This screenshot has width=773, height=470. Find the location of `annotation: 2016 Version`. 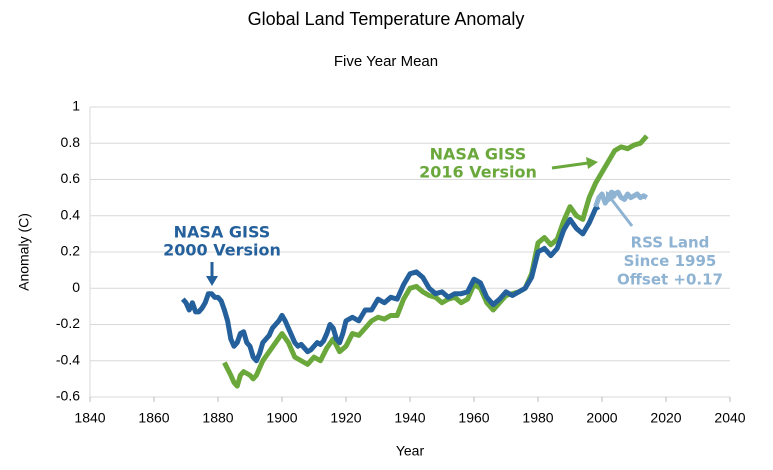

annotation: 2016 Version is located at coordinates (478, 172).